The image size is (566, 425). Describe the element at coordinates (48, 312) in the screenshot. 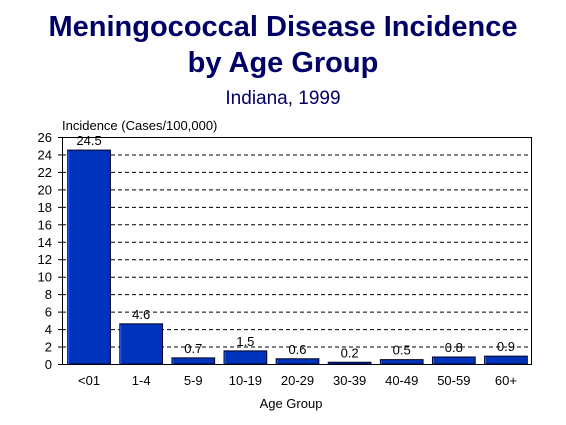

I see `y-tick-label: 6` at that location.